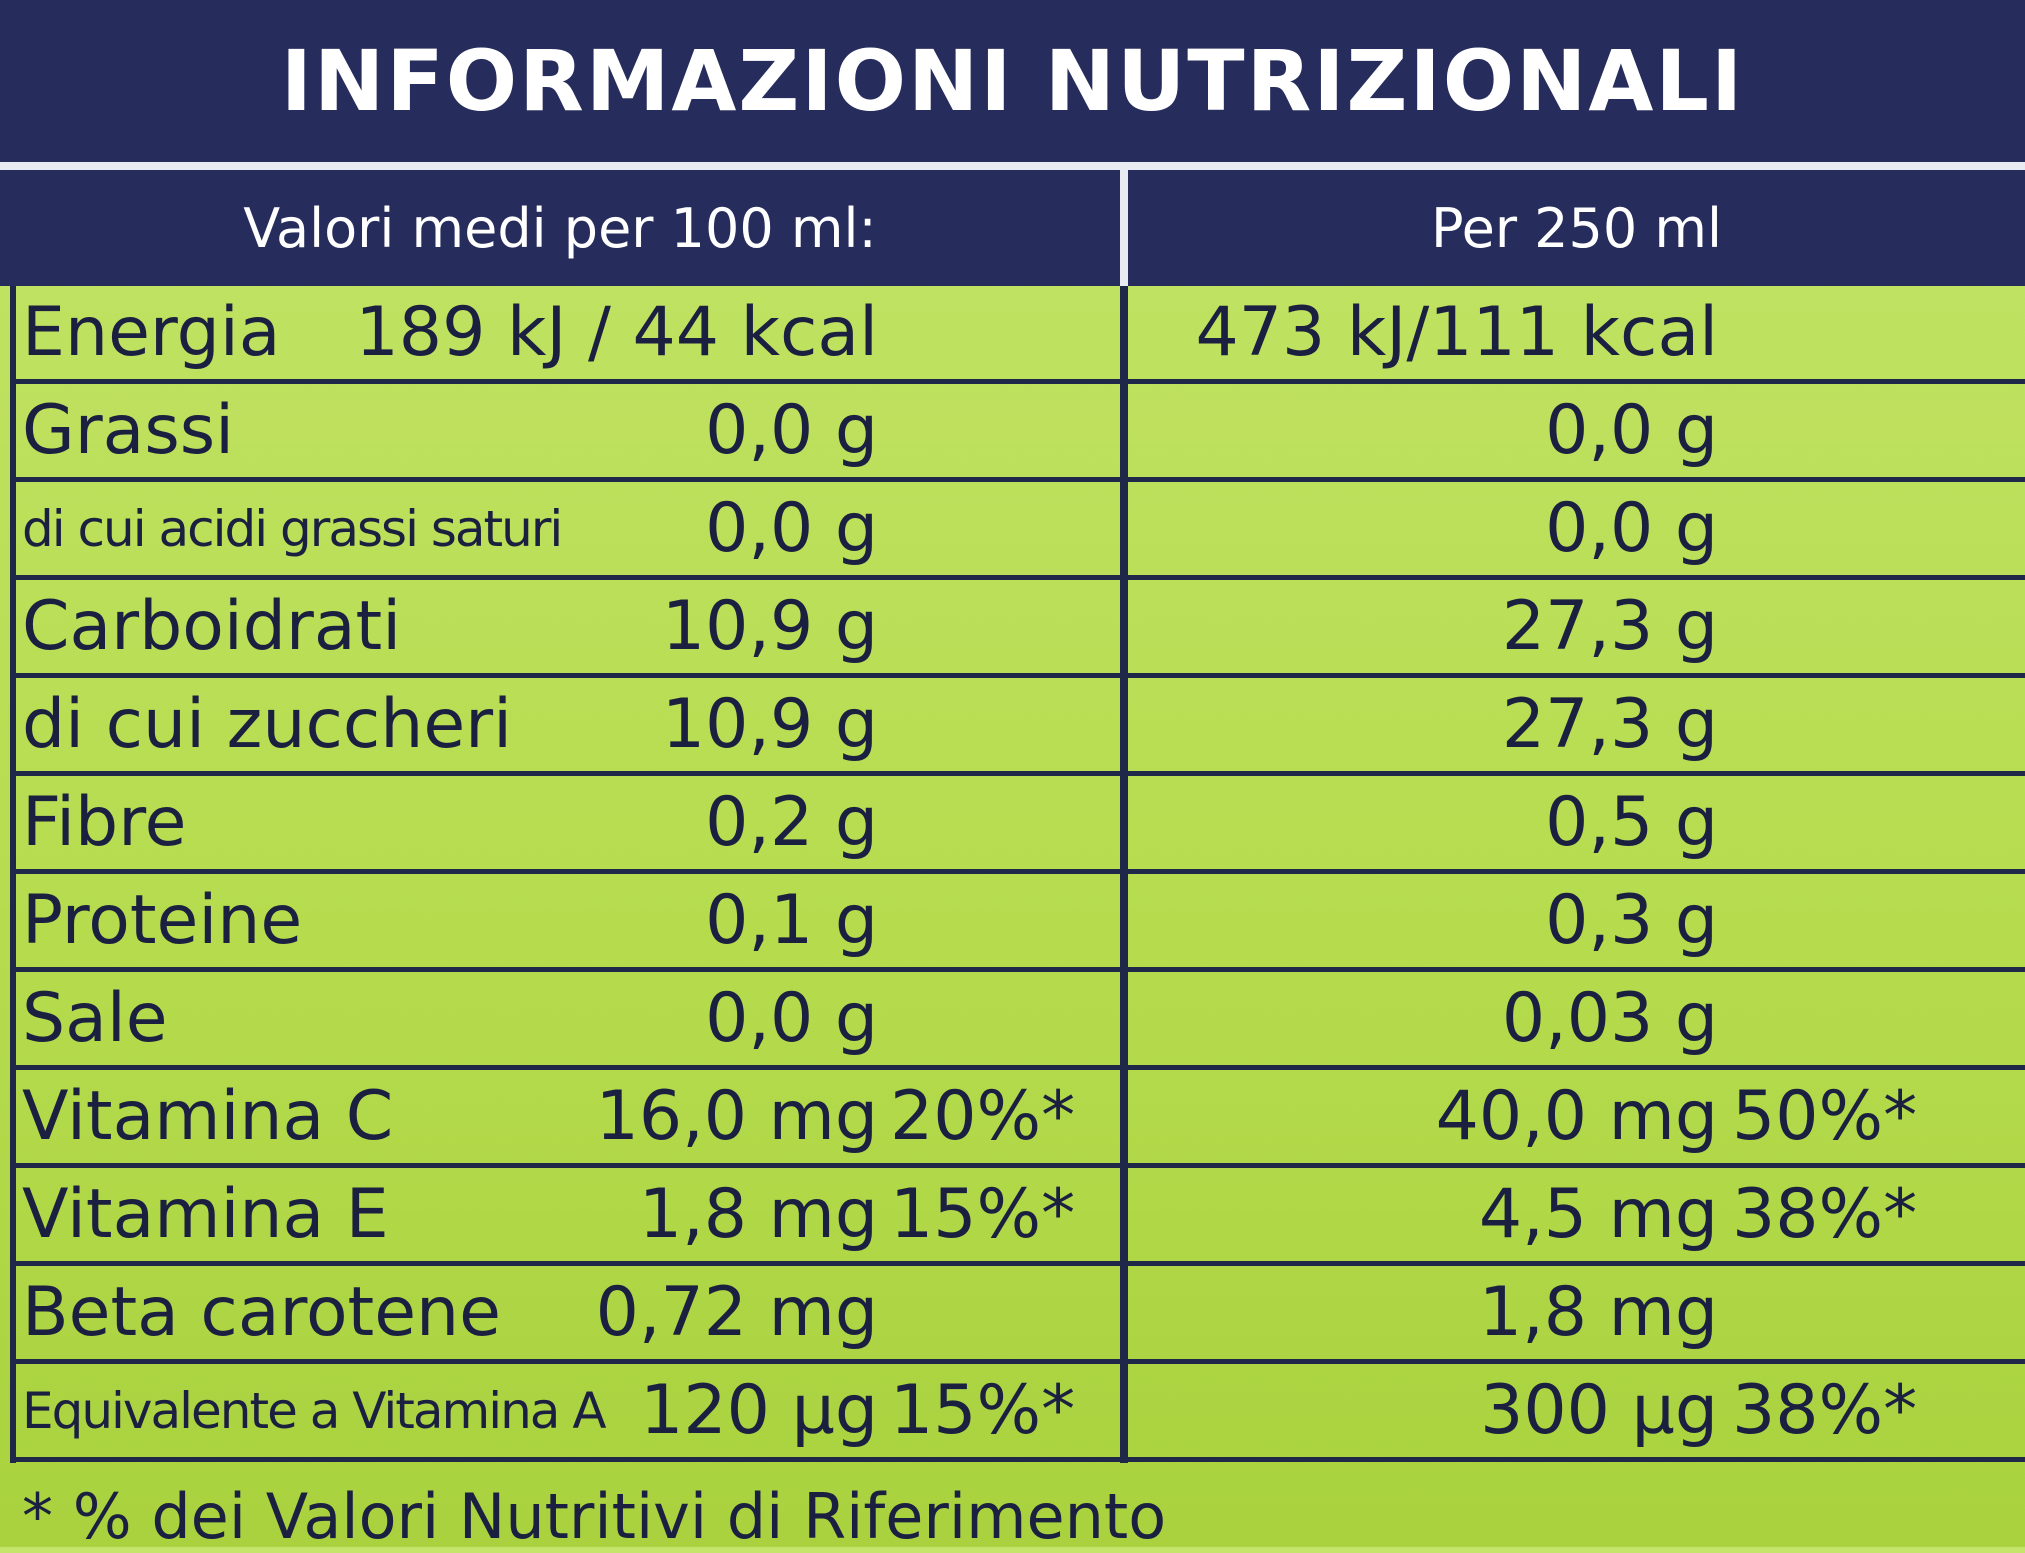  I want to click on table-row: Energia 189 kJ / 44 kcal 473 kJ/111 kcal, so click(1017, 335).